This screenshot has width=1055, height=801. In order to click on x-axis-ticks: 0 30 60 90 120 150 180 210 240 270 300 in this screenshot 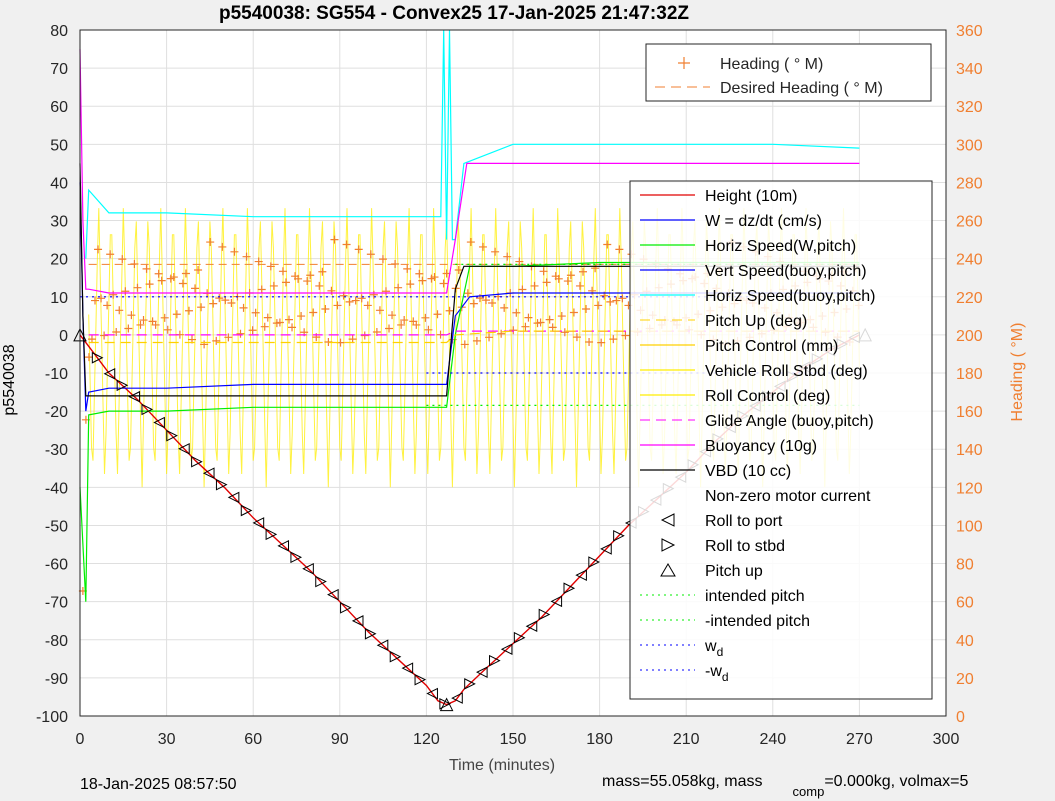, I will do `click(518, 739)`.